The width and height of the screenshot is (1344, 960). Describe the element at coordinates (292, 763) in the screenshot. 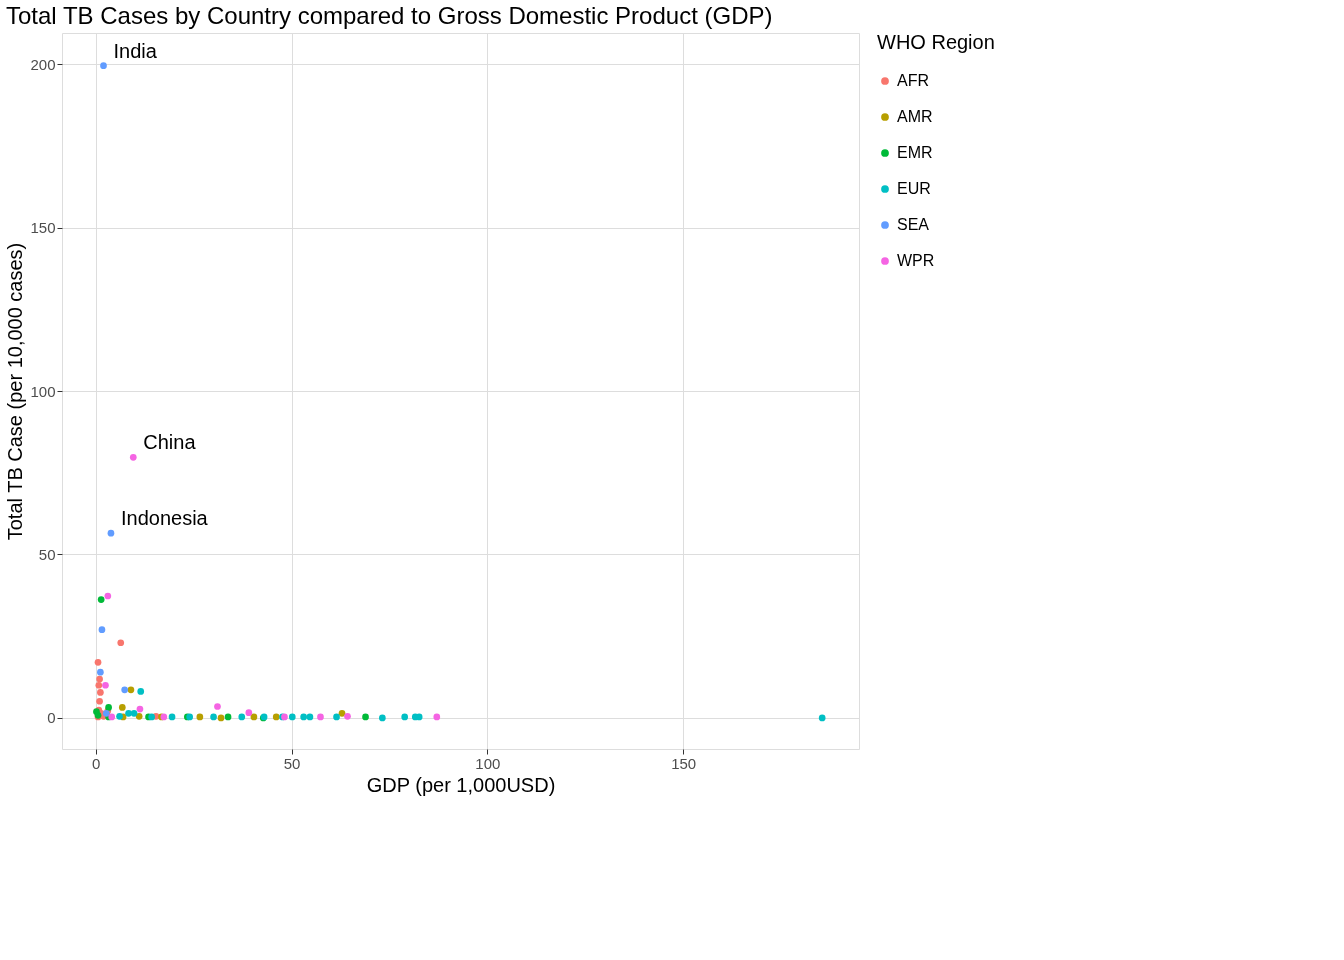

I see `x-tick-label: 50` at that location.